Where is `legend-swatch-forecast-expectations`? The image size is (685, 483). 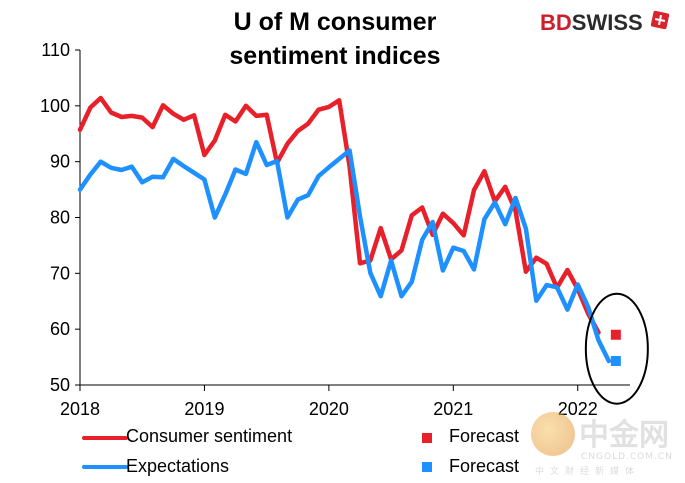
legend-swatch-forecast-expectations is located at coordinates (427, 467).